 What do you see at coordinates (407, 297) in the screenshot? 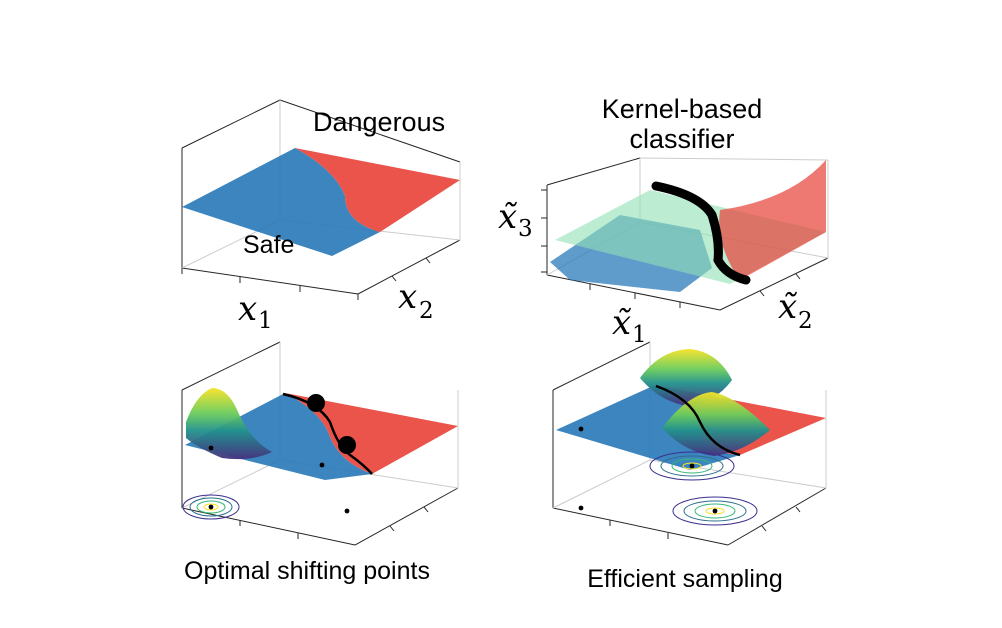
I see `axis-x2-base: x` at bounding box center [407, 297].